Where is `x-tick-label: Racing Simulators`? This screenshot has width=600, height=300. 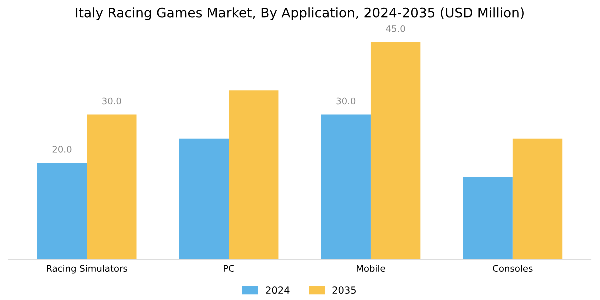 x-tick-label: Racing Simulators is located at coordinates (87, 269).